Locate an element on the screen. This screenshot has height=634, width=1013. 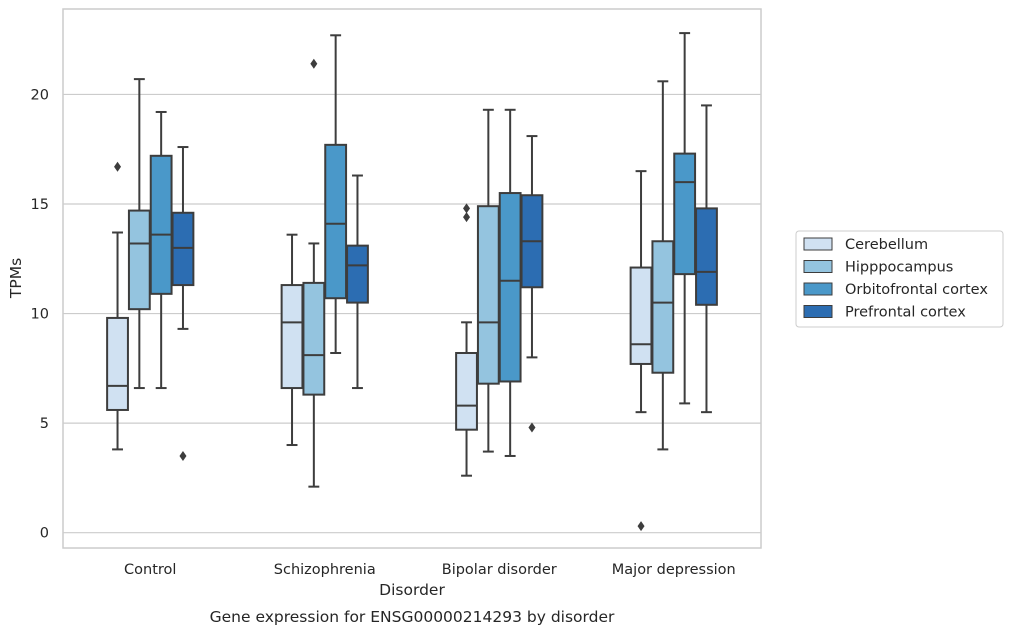
x-tick-label: Control is located at coordinates (150, 570).